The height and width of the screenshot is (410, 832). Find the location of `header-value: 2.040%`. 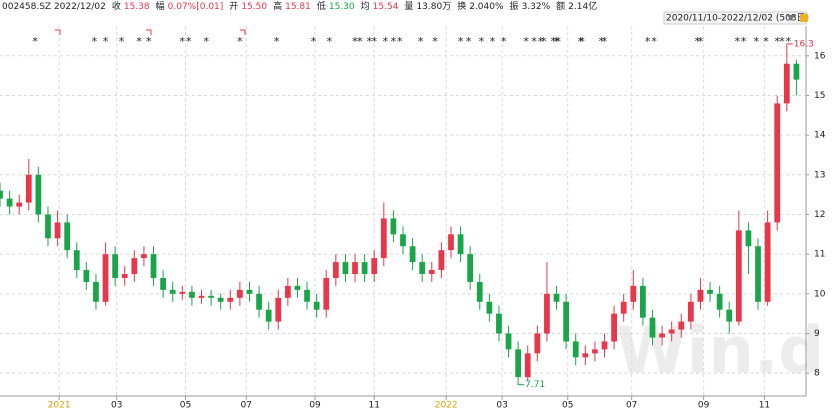

header-value: 2.040% is located at coordinates (486, 7).